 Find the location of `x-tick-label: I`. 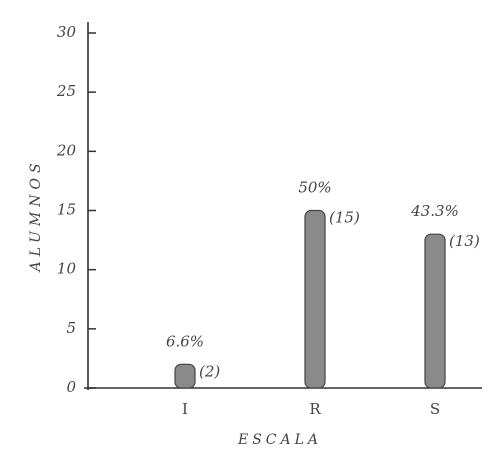

x-tick-label: I is located at coordinates (185, 409).